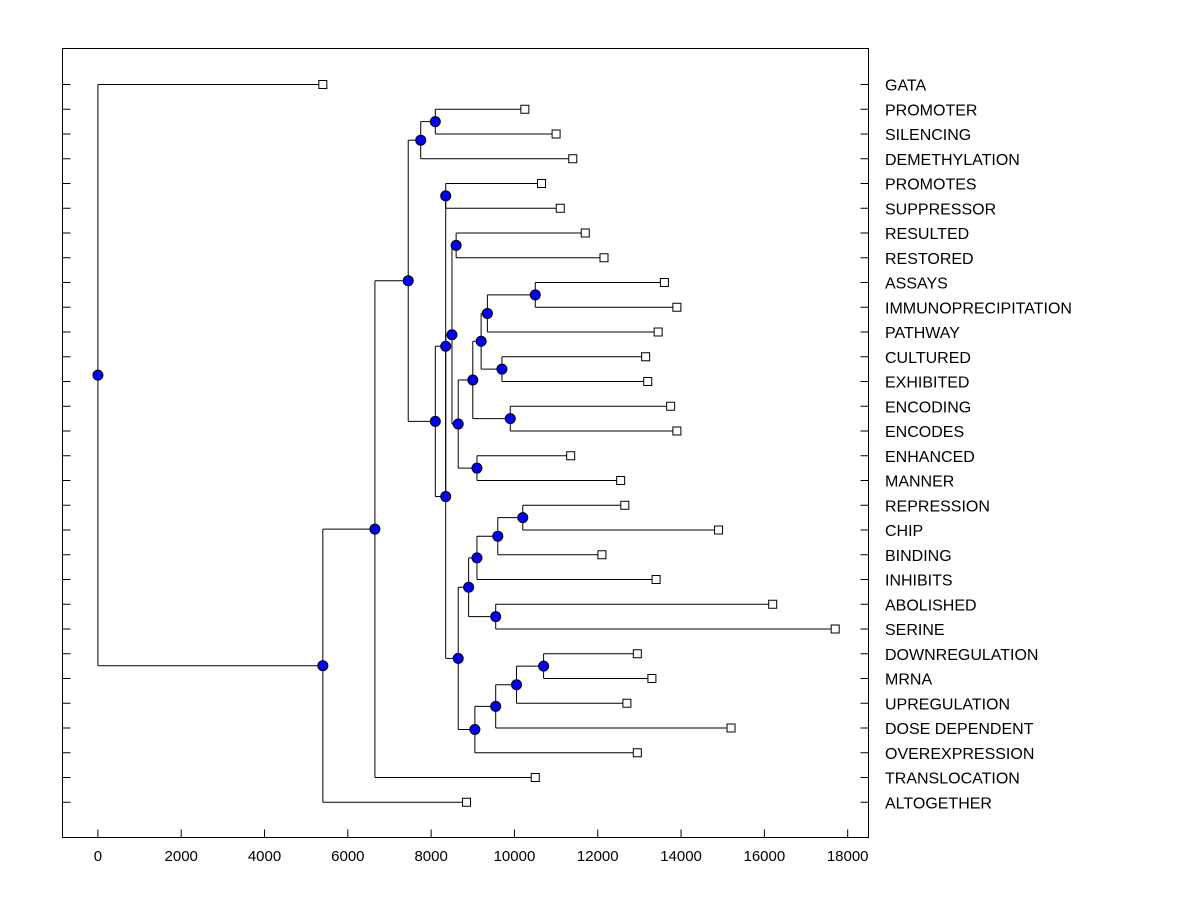  What do you see at coordinates (906, 86) in the screenshot?
I see `leaf-label: GATA` at bounding box center [906, 86].